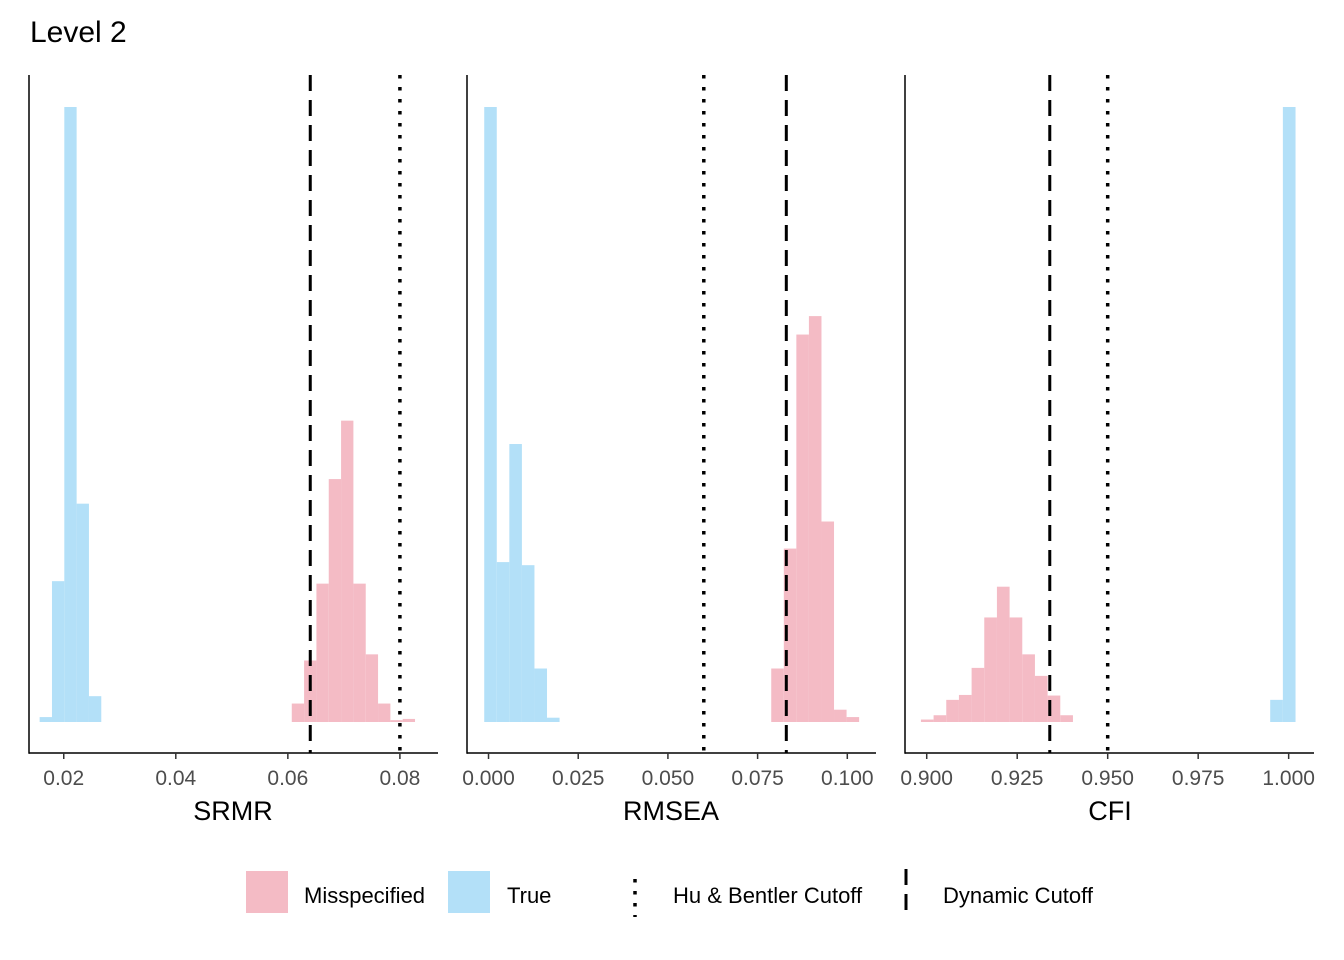 This screenshot has width=1344, height=960. Describe the element at coordinates (1018, 895) in the screenshot. I see `legend-label-dynamic: Dynamic Cutoff` at that location.